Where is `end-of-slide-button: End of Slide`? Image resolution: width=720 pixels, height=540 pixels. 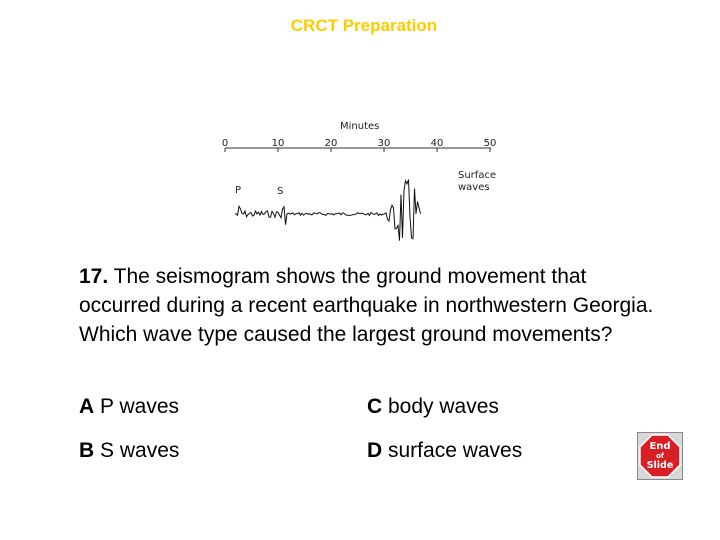
end-of-slide-button: End of Slide is located at coordinates (660, 456).